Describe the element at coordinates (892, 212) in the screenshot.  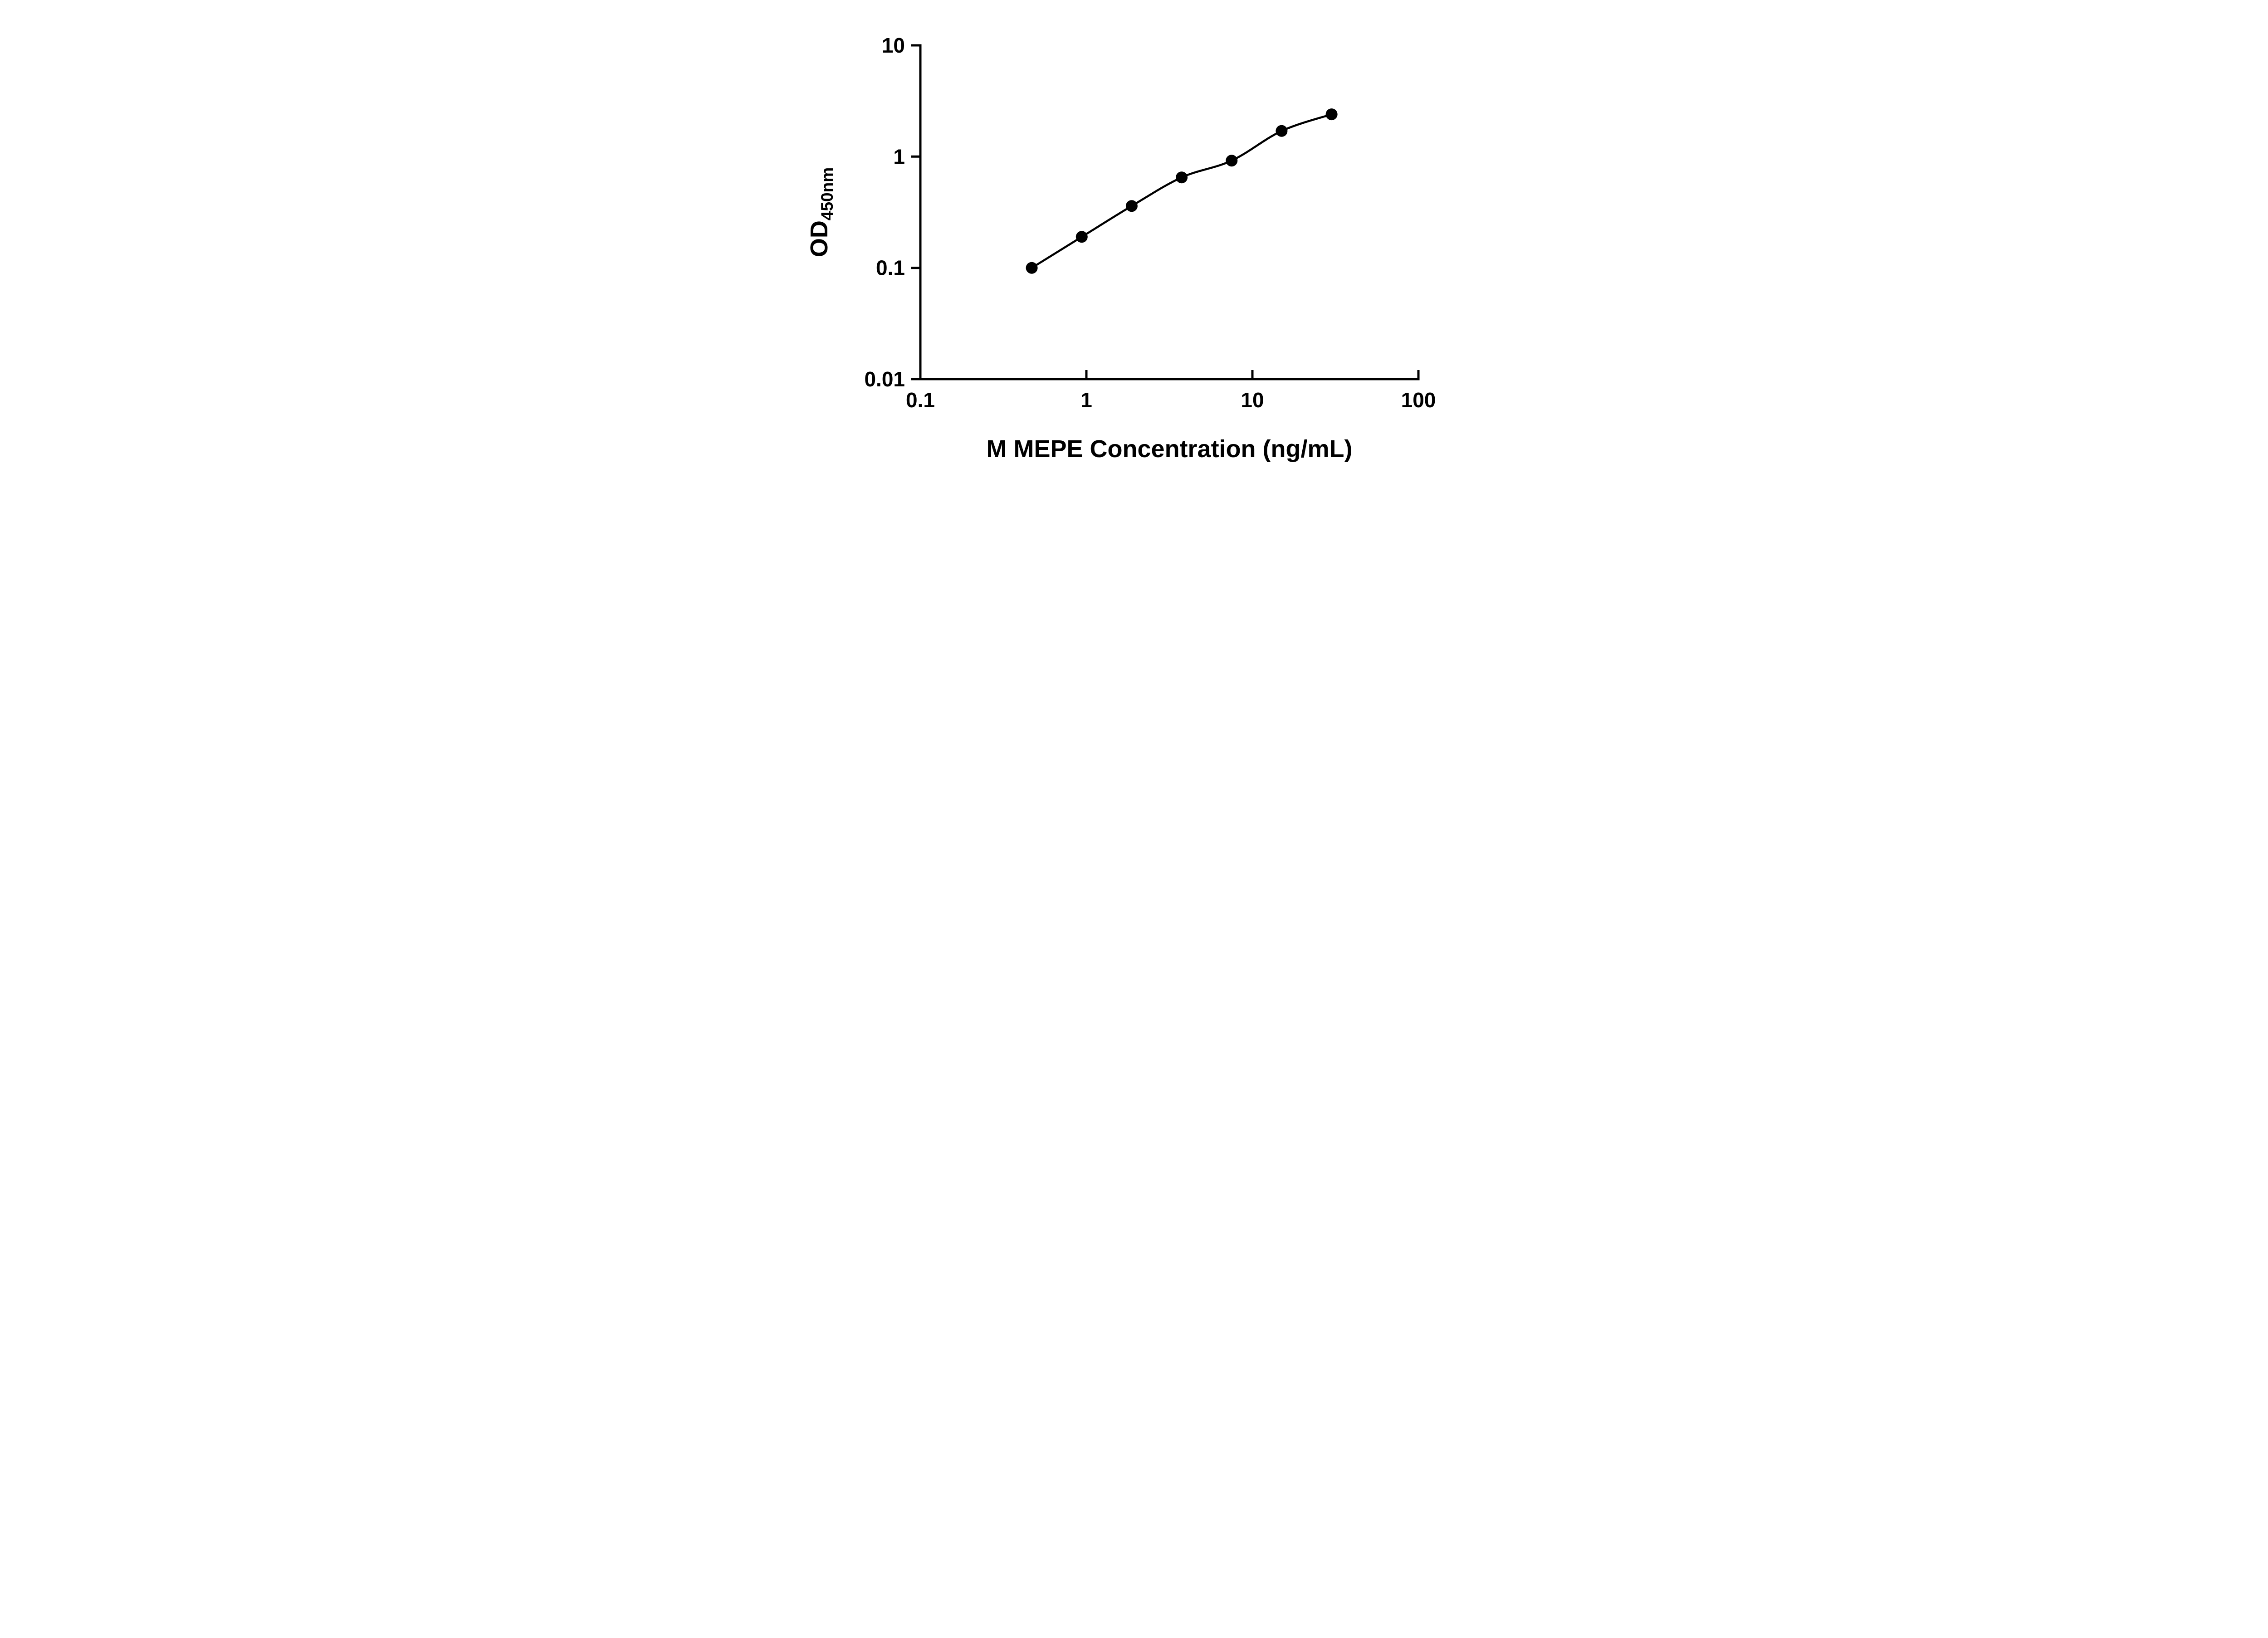
I see `y-axis-ticks: 10 1 0.1 0.01` at that location.